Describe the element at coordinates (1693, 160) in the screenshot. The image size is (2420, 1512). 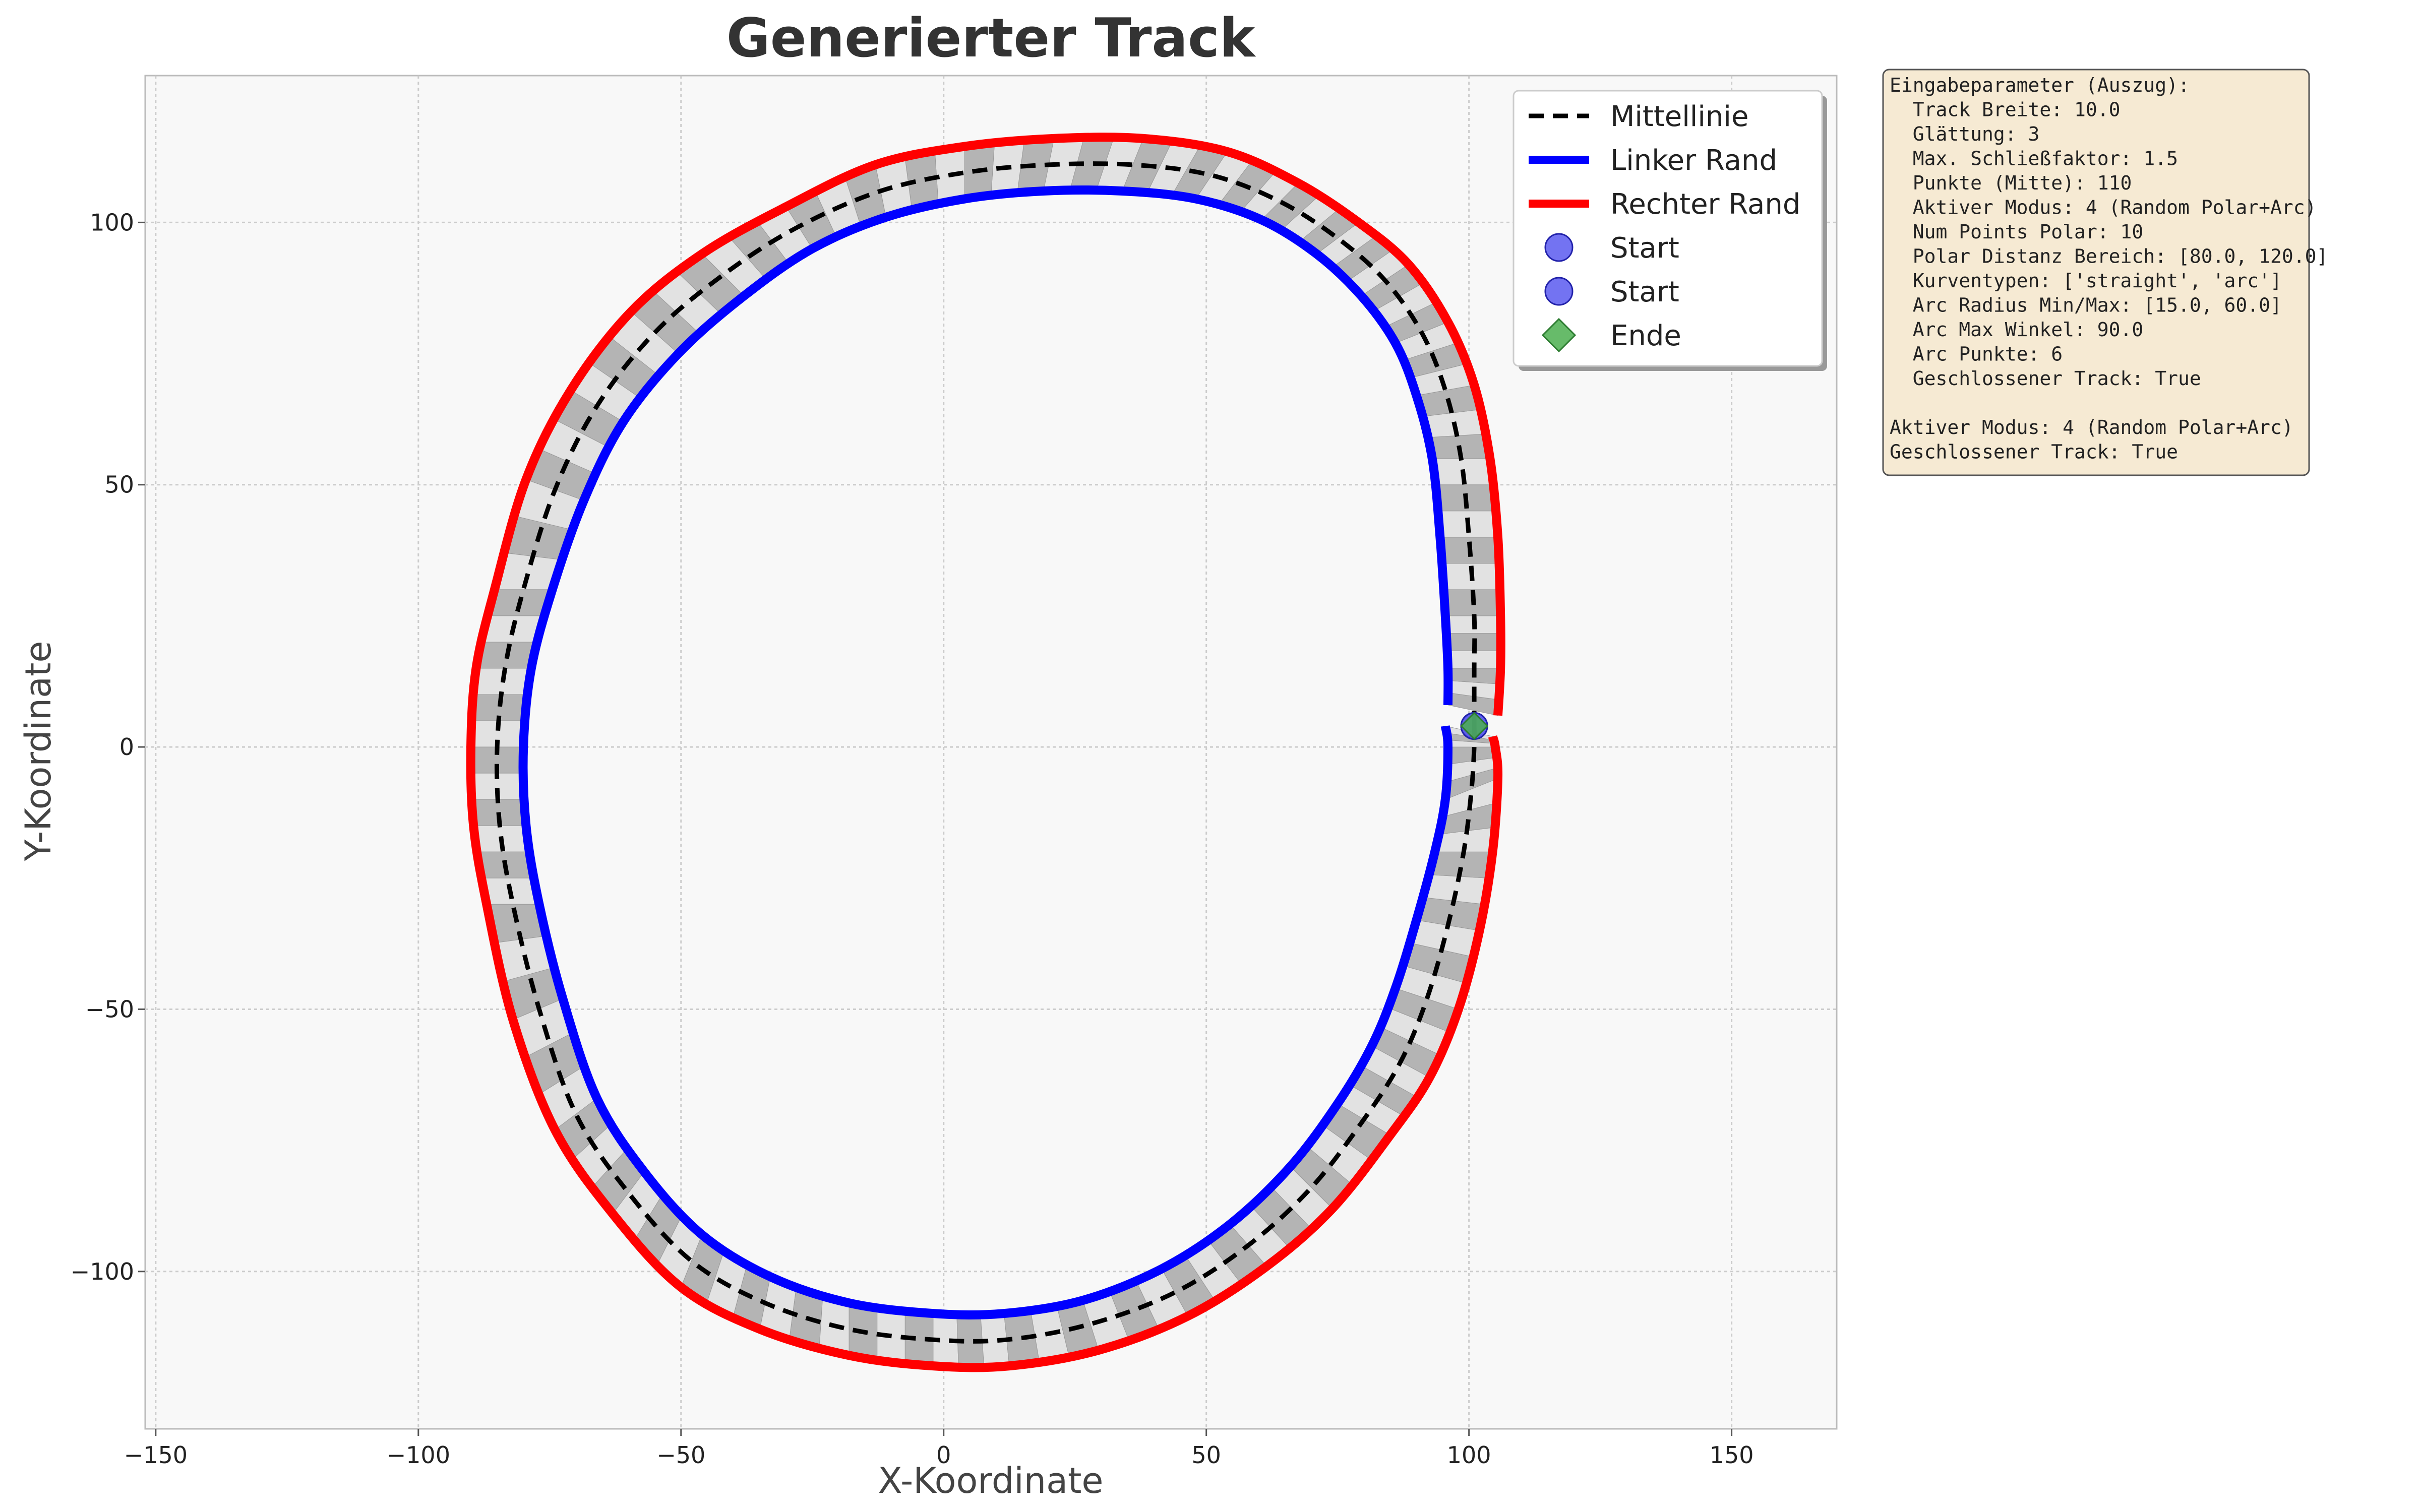
I see `legend-label: Linker Rand` at that location.